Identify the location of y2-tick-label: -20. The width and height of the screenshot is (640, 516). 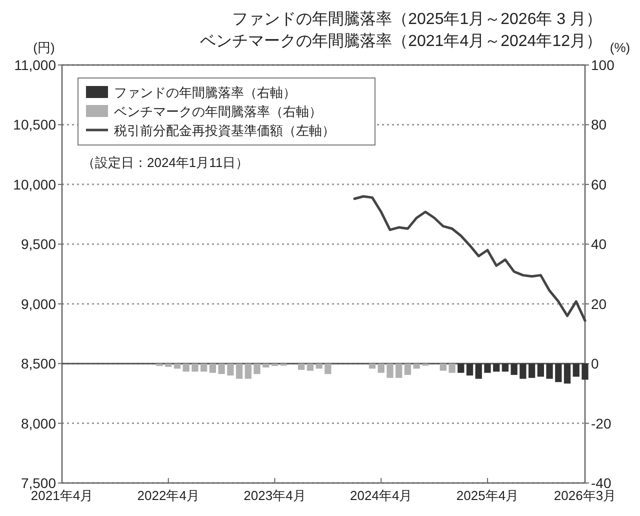
(601, 423).